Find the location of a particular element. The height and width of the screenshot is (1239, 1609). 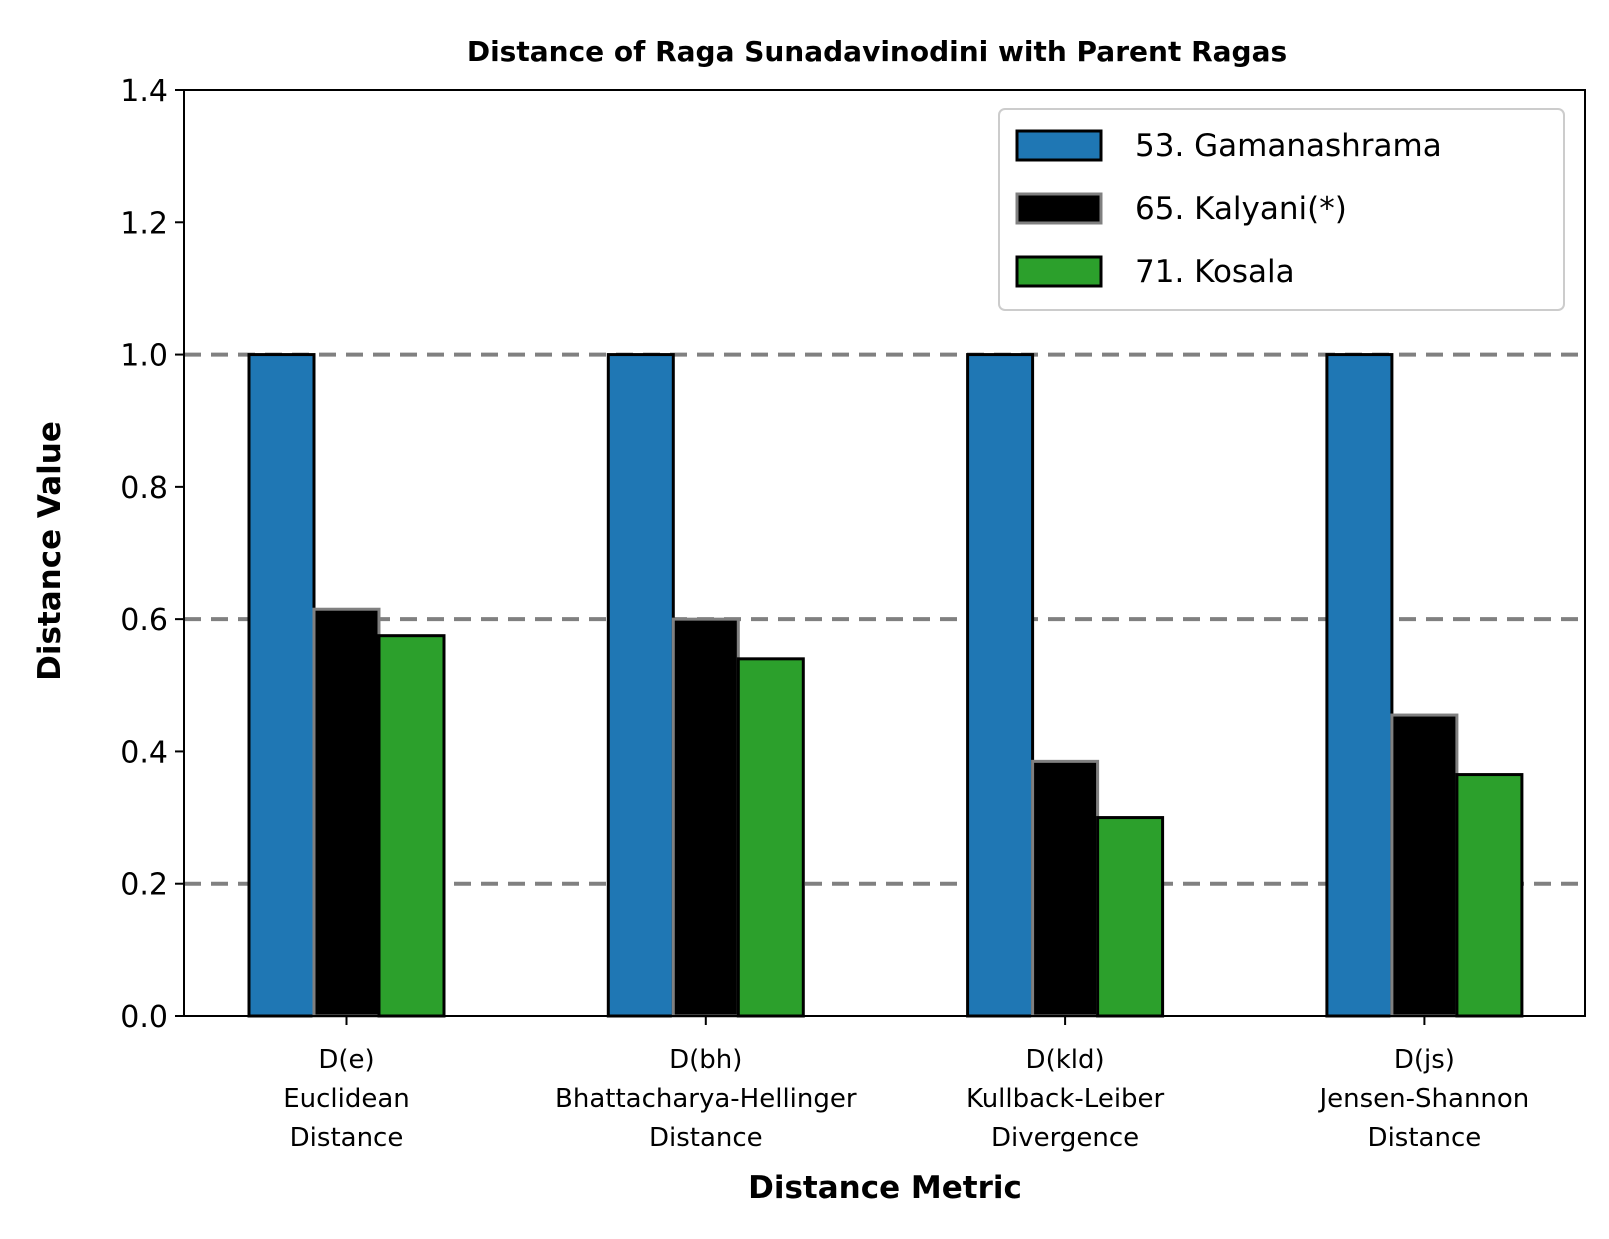

legend-frame is located at coordinates (1281, 209).